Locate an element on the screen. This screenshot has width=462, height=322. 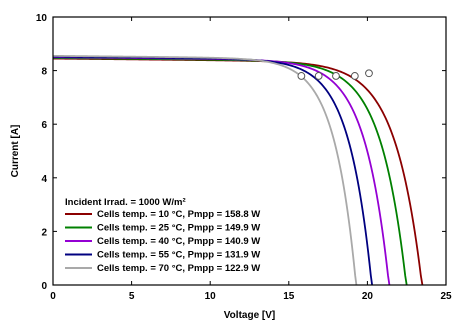
y-tick-label: 6 is located at coordinates (44, 125).